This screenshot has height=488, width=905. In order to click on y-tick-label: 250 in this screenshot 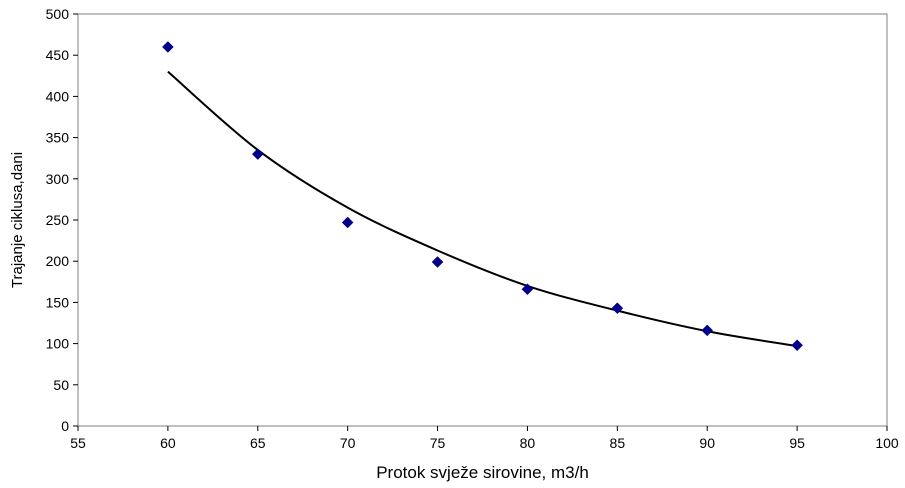, I will do `click(58, 220)`.